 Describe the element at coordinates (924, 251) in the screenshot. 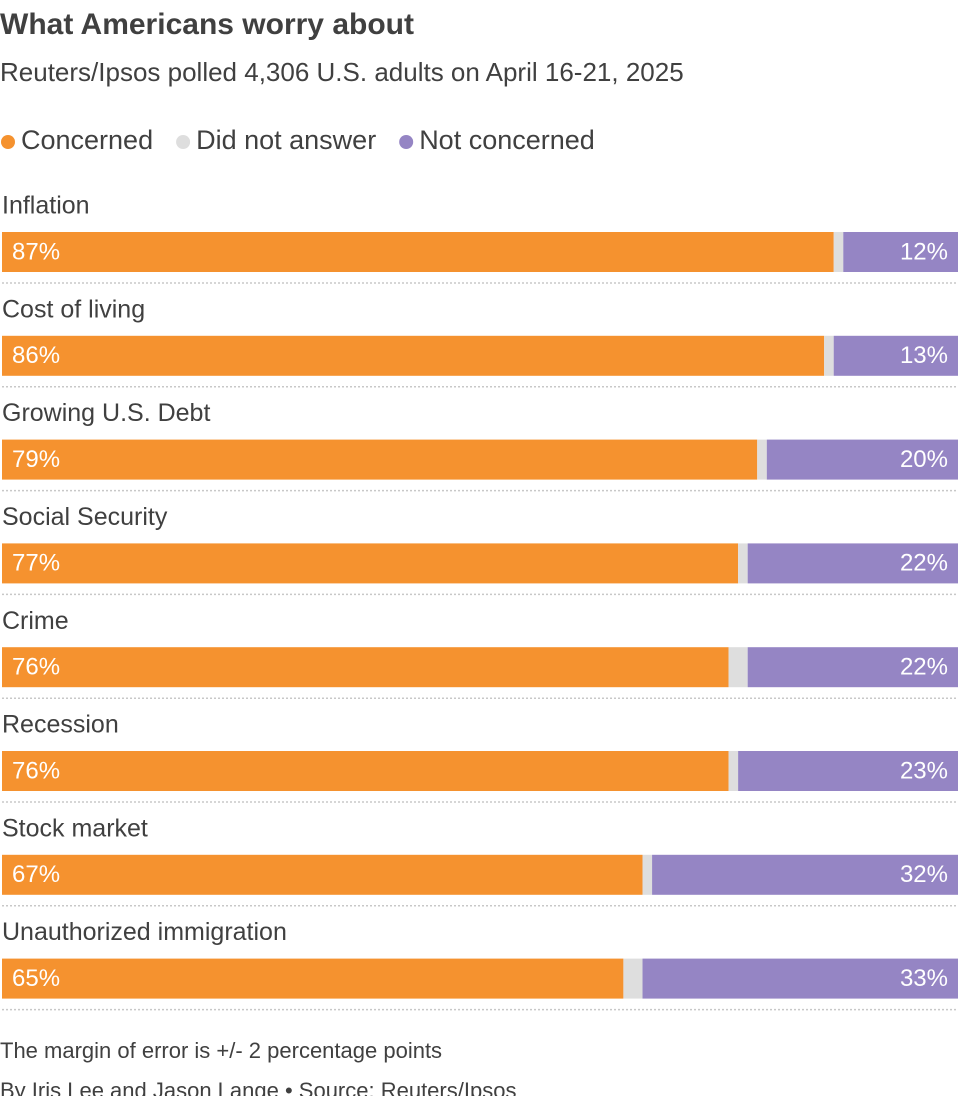

I see `value-label: 12%` at that location.